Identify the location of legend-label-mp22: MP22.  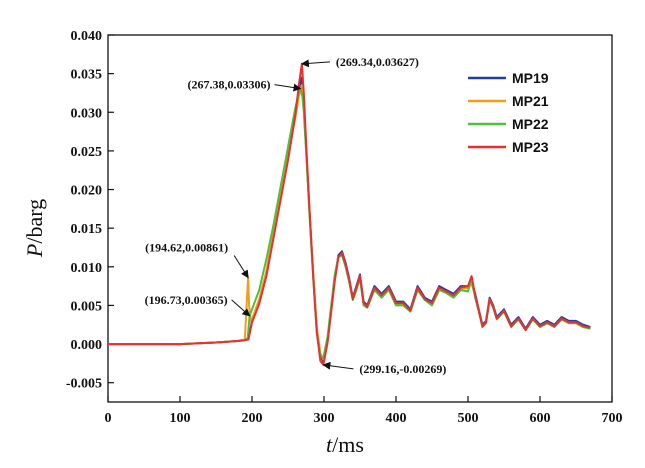
(530, 124).